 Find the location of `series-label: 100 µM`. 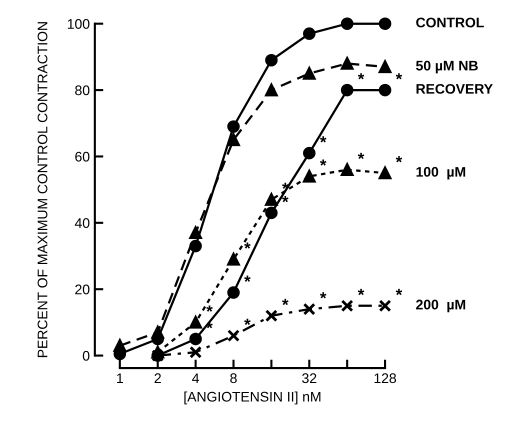

series-label: 100 µM is located at coordinates (441, 173).